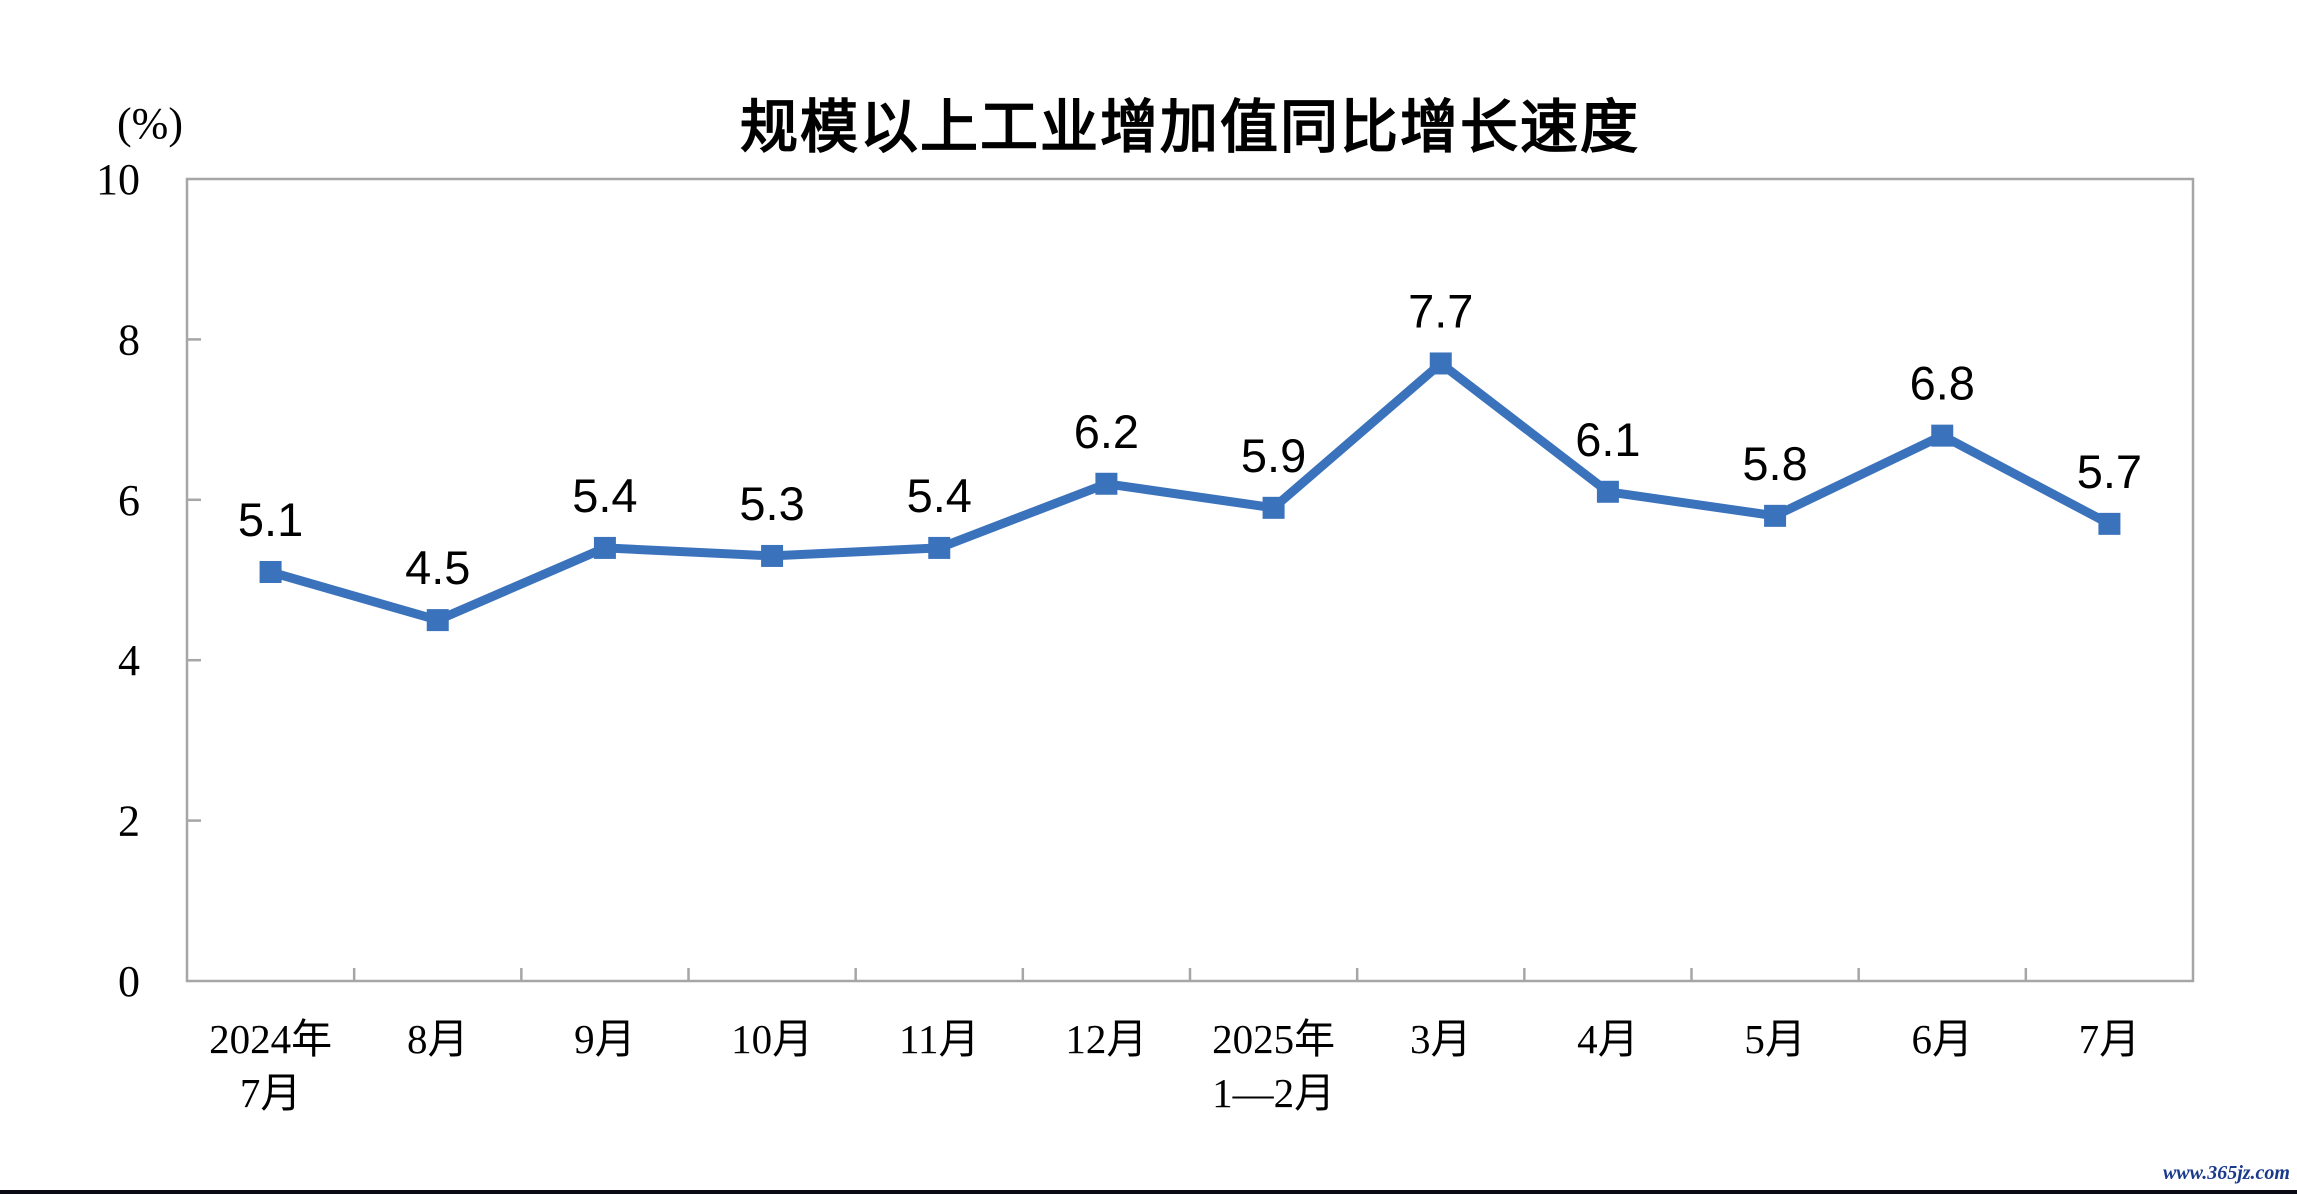 Image resolution: width=2297 pixels, height=1194 pixels. What do you see at coordinates (1273, 1039) in the screenshot?
I see `x-axis-tick-label: 2025年` at bounding box center [1273, 1039].